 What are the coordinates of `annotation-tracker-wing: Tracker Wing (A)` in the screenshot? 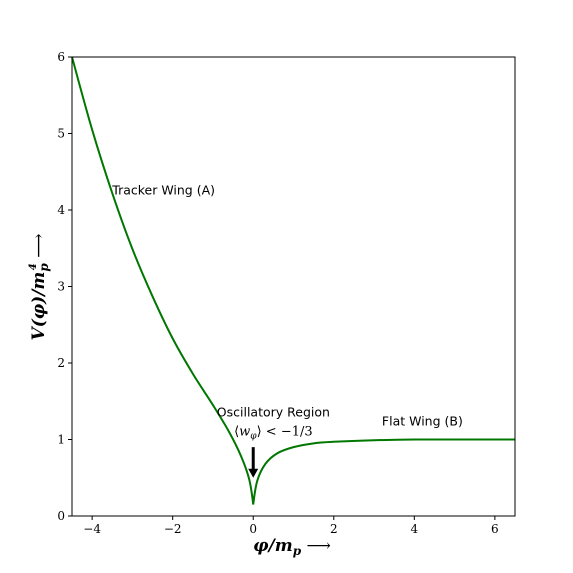 It's located at (163, 190).